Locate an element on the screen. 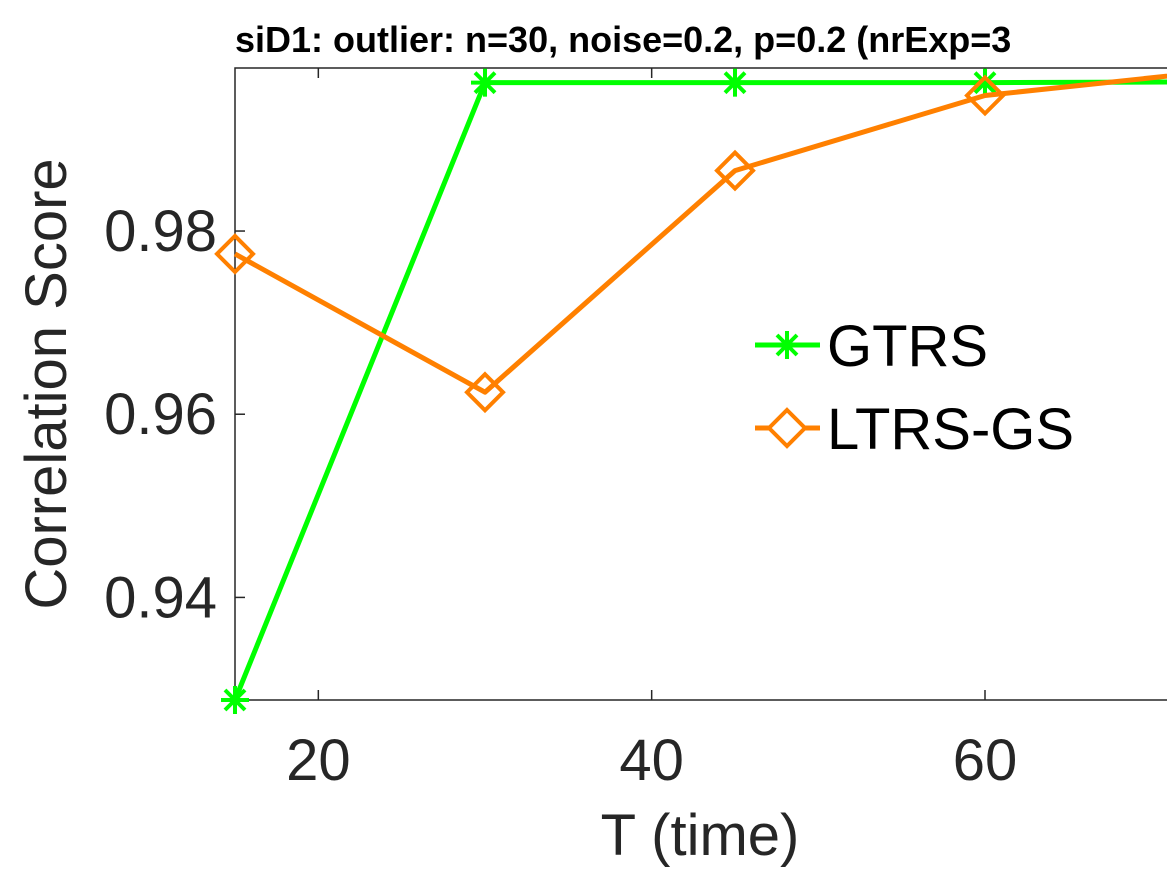 The height and width of the screenshot is (875, 1167). y-tick-label: 0.98 is located at coordinates (160, 231).